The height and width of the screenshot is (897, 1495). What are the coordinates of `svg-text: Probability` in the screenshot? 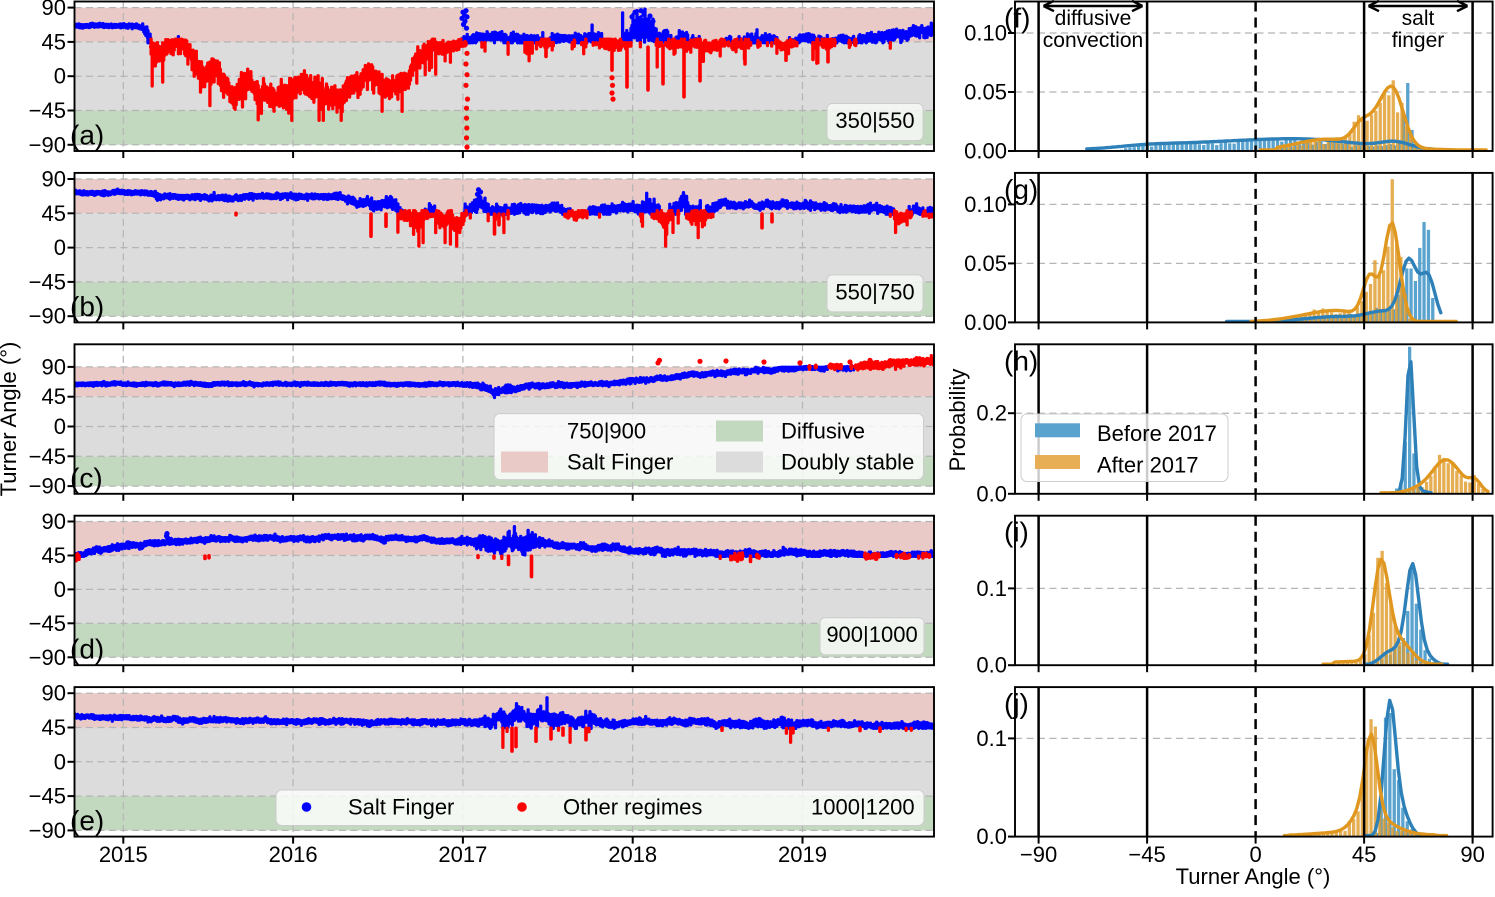 It's located at (957, 420).